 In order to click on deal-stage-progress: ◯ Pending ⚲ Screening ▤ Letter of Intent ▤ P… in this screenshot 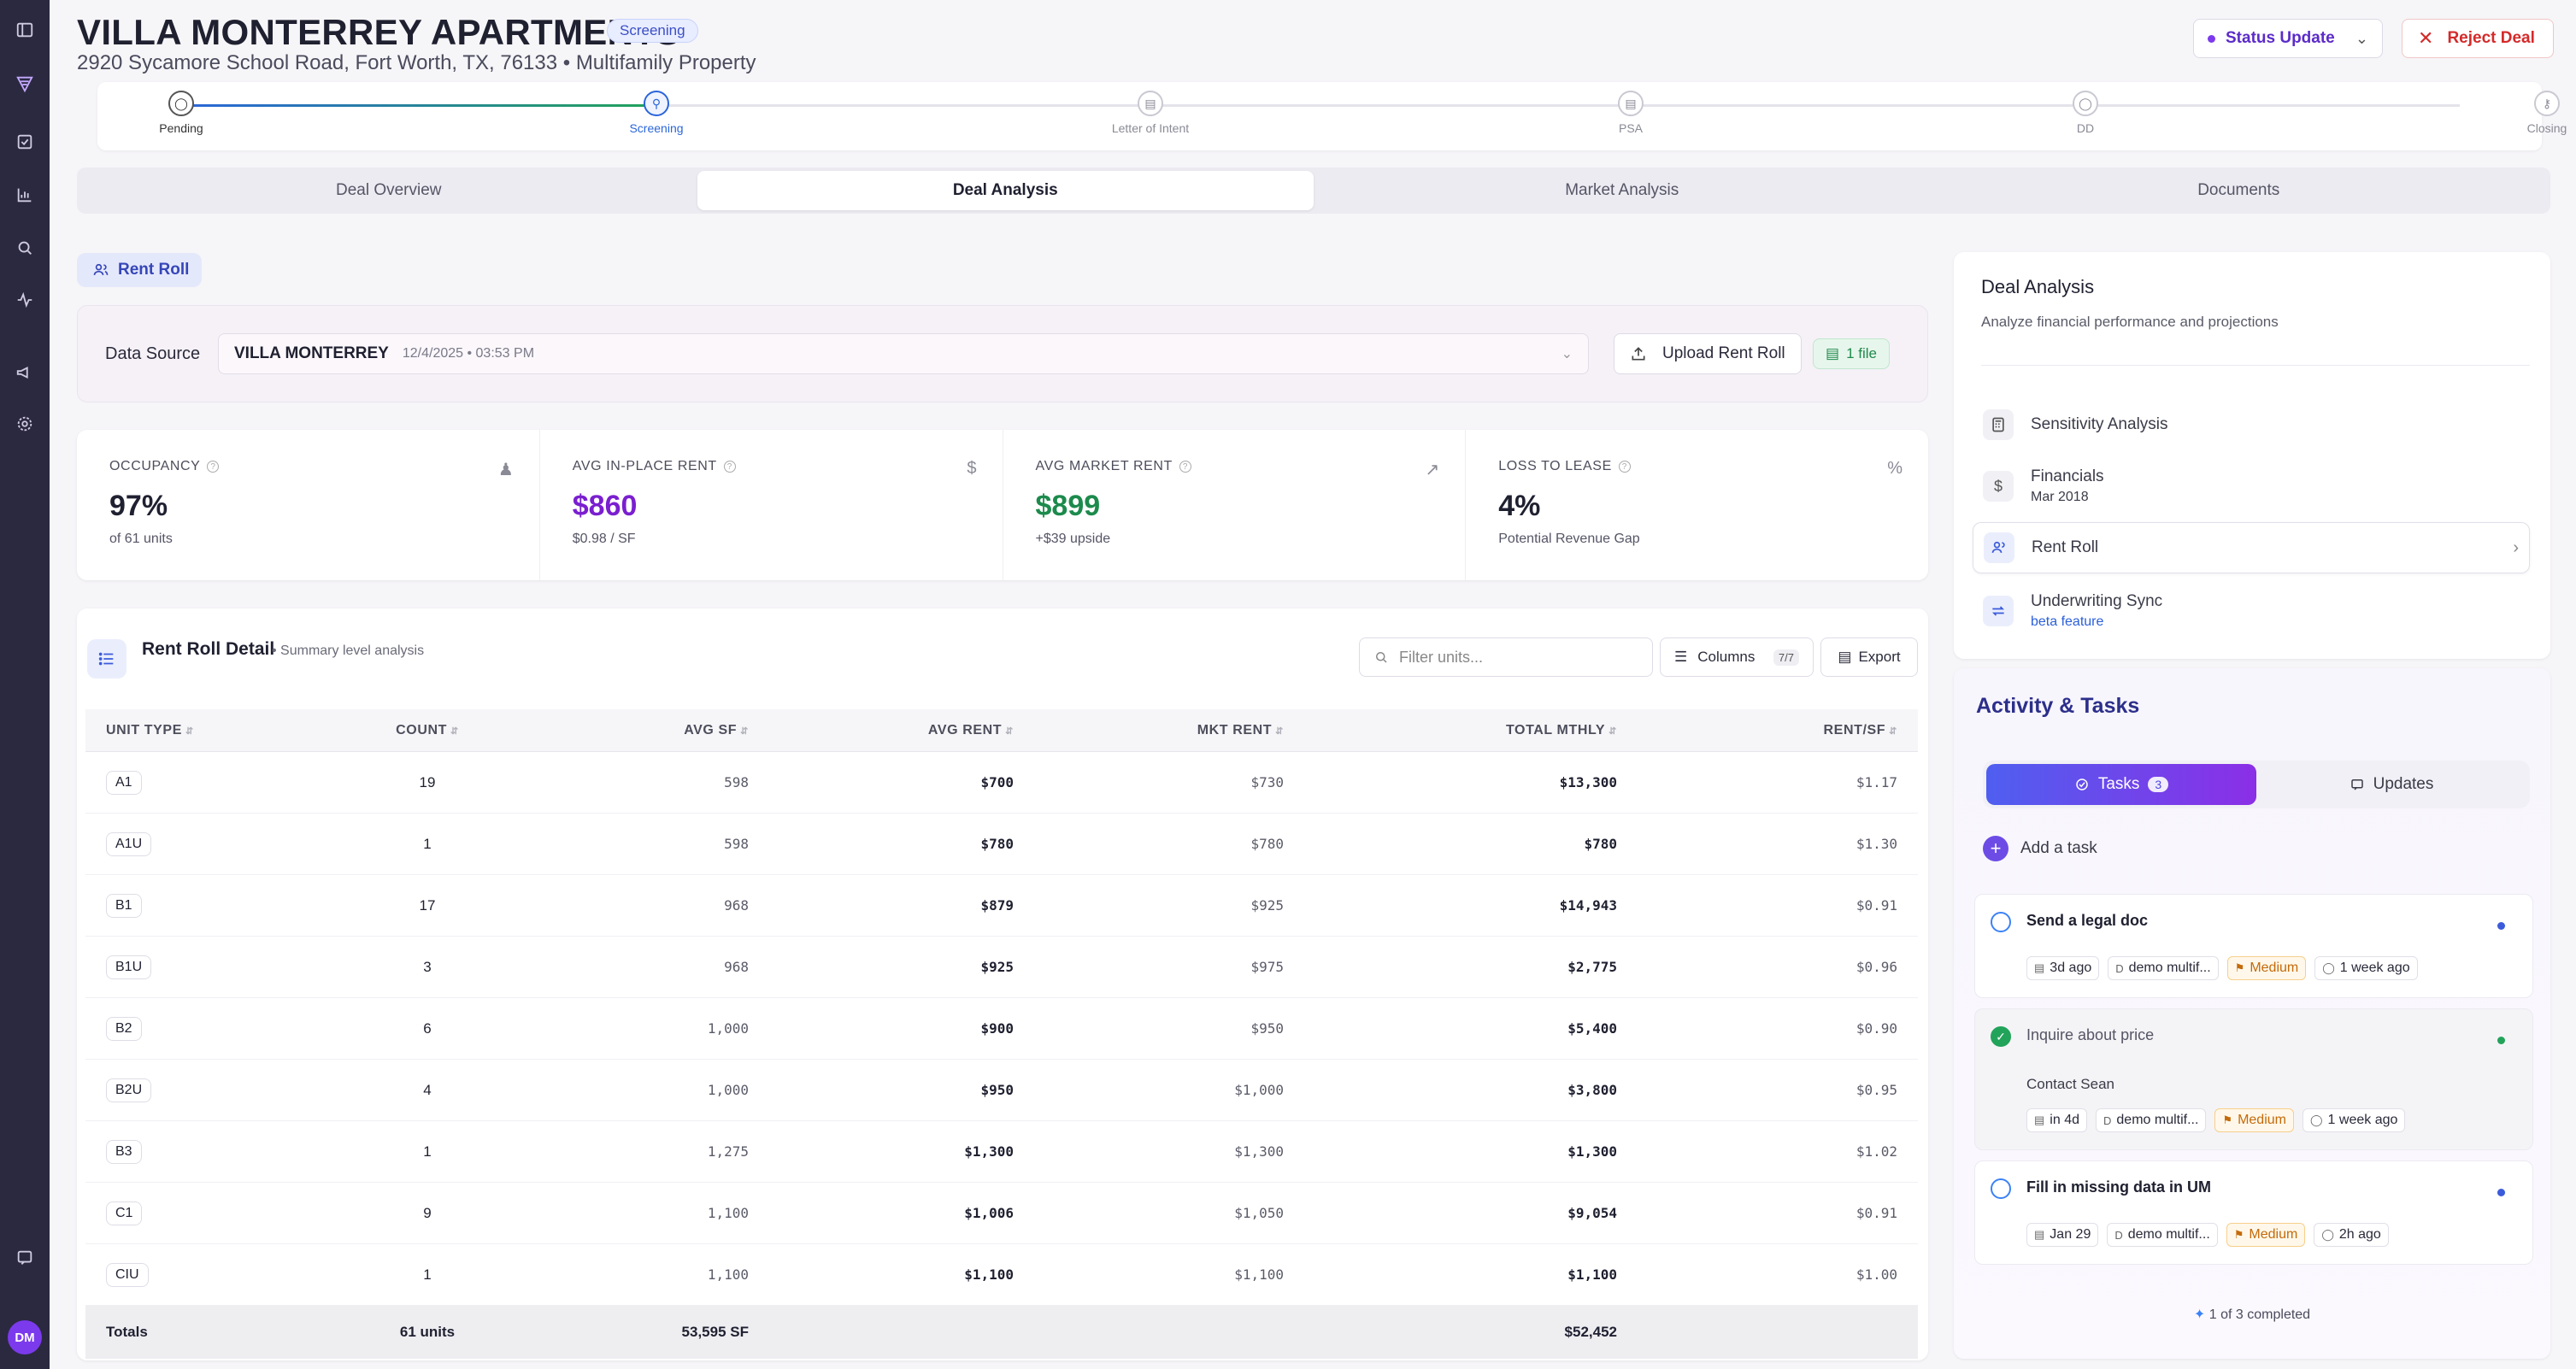, I will do `click(1332, 116)`.